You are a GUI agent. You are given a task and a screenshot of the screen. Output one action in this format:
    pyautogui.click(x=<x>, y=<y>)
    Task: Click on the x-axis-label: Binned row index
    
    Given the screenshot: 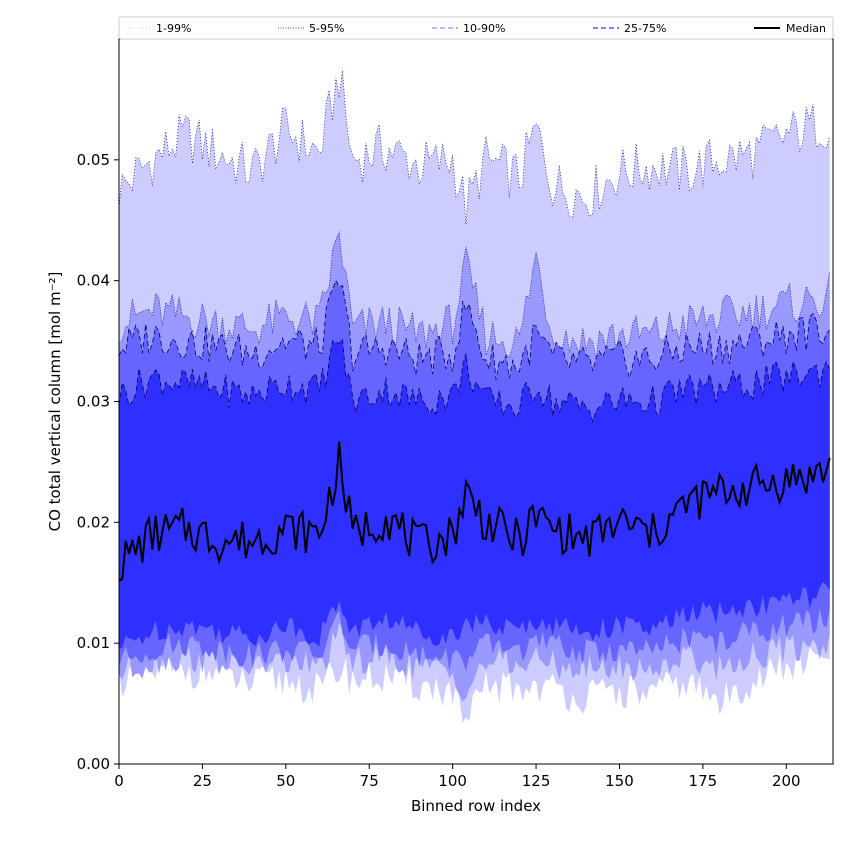 What is the action you would take?
    pyautogui.click(x=476, y=806)
    